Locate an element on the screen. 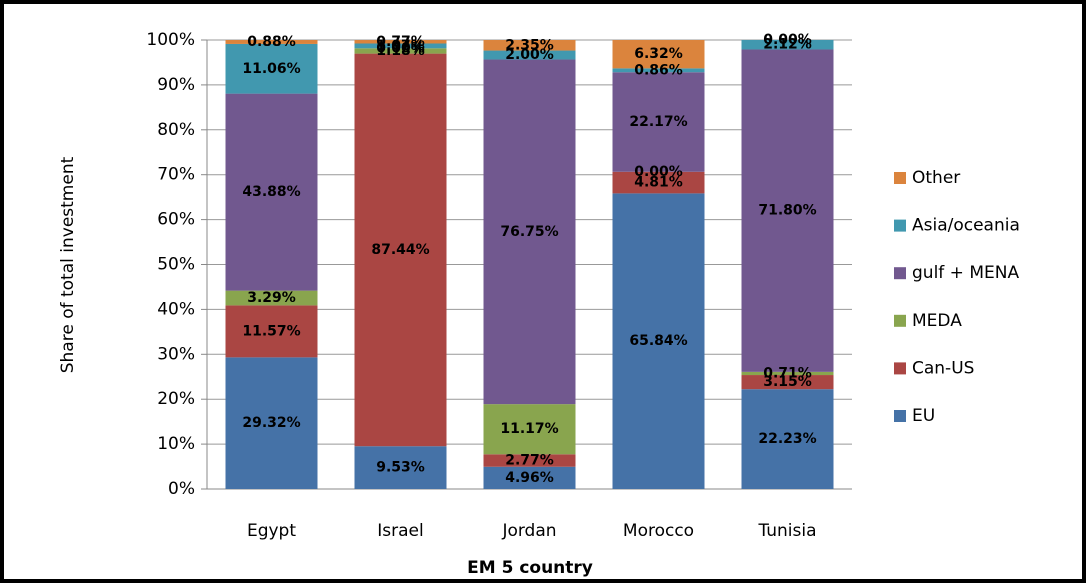 This screenshot has width=1086, height=583. x-tick-label: Tunisia is located at coordinates (786, 531).